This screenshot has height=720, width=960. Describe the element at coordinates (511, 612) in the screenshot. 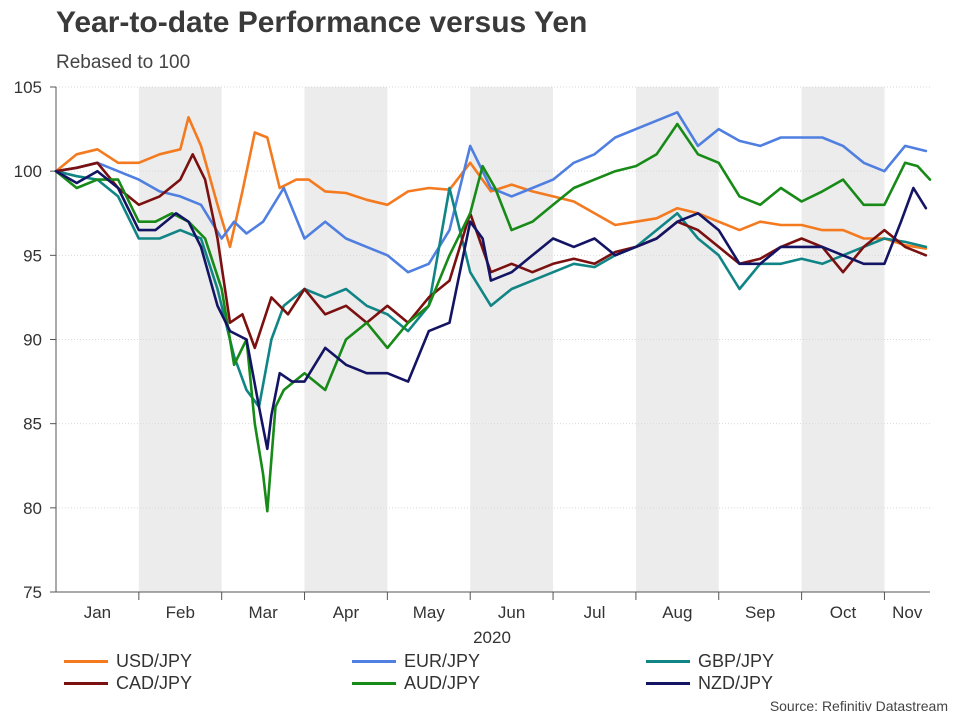

I see `x-tick-label: Jun` at that location.